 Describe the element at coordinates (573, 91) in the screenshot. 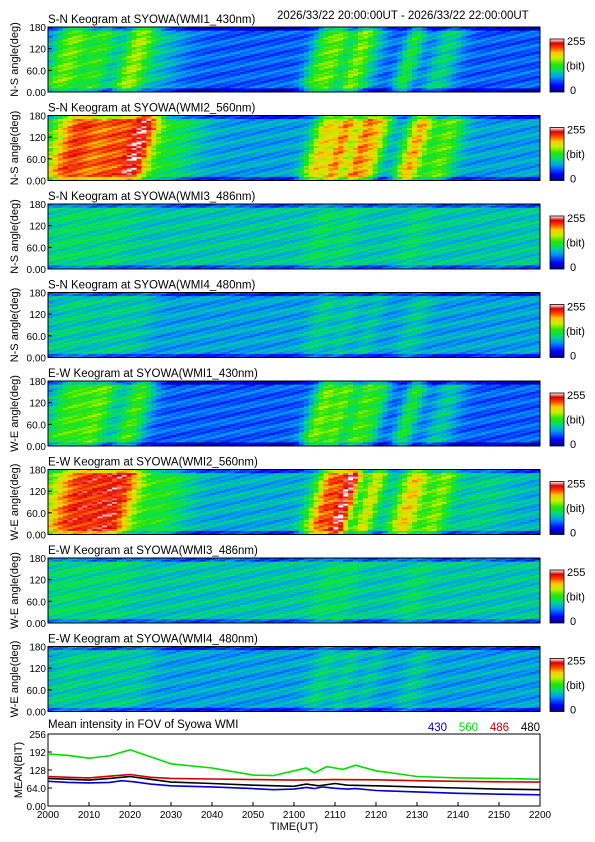

I see `colorbar-min-label: 0` at that location.